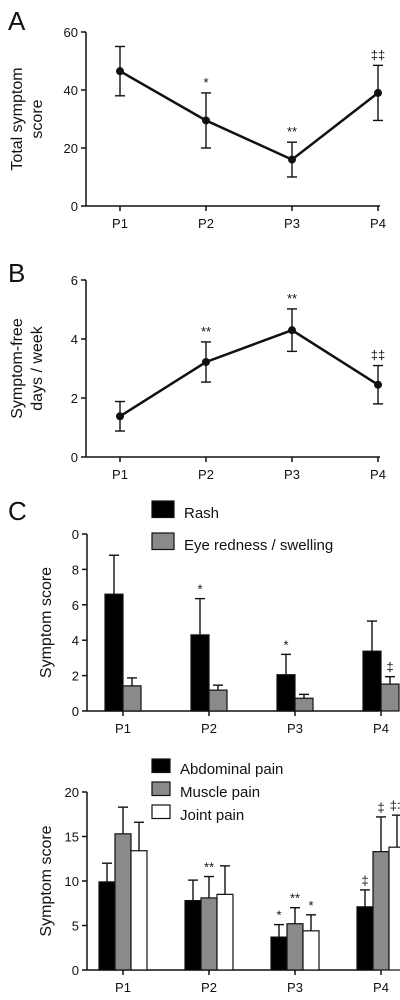 The image size is (400, 1000). Describe the element at coordinates (212, 815) in the screenshot. I see `legend-label: Joint pain` at that location.